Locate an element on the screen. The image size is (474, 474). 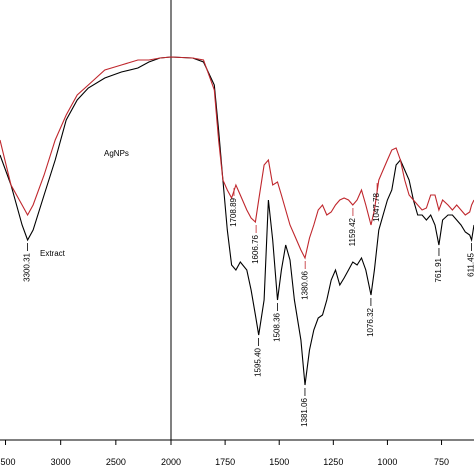
series-label: Extract is located at coordinates (53, 253).